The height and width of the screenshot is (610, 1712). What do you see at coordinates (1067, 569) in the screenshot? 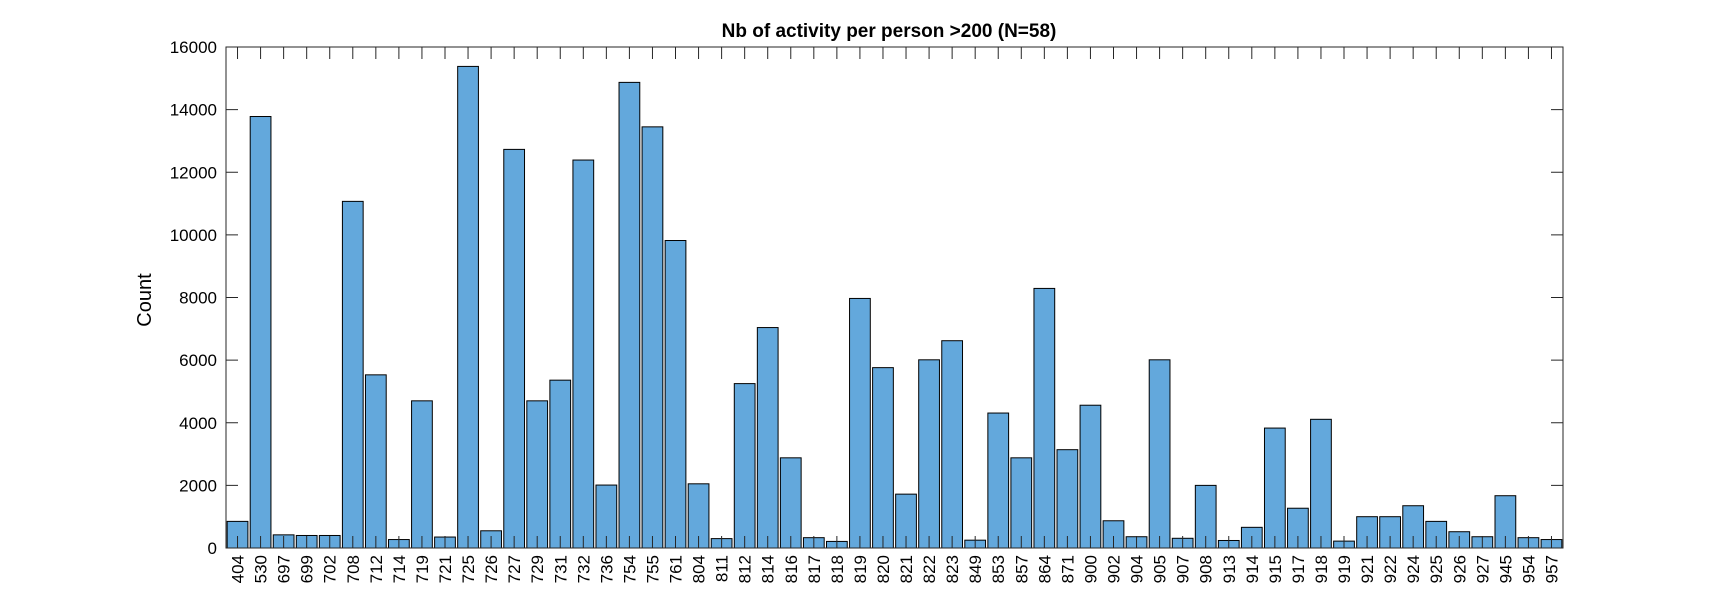
I see `x-tick-label: 871` at bounding box center [1067, 569].